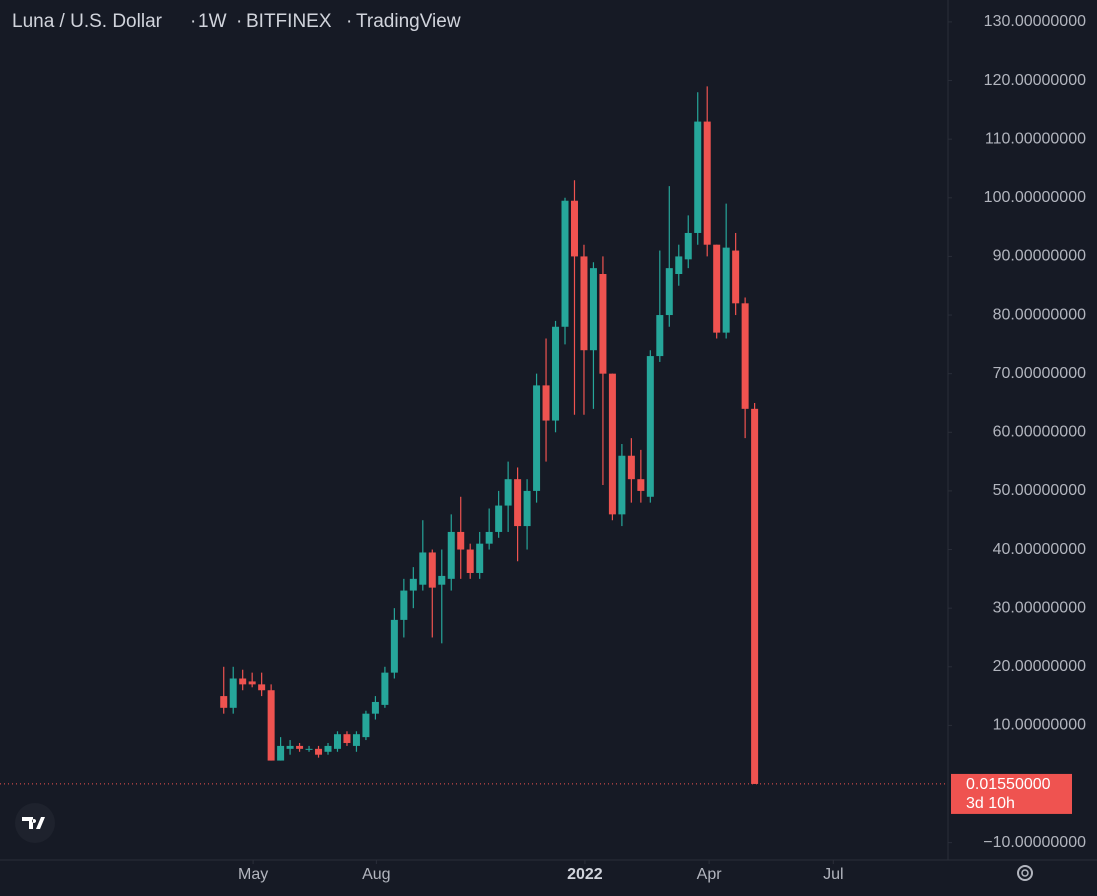 The height and width of the screenshot is (896, 1097). What do you see at coordinates (1035, 138) in the screenshot?
I see `y-tick-label: 110.00000000` at bounding box center [1035, 138].